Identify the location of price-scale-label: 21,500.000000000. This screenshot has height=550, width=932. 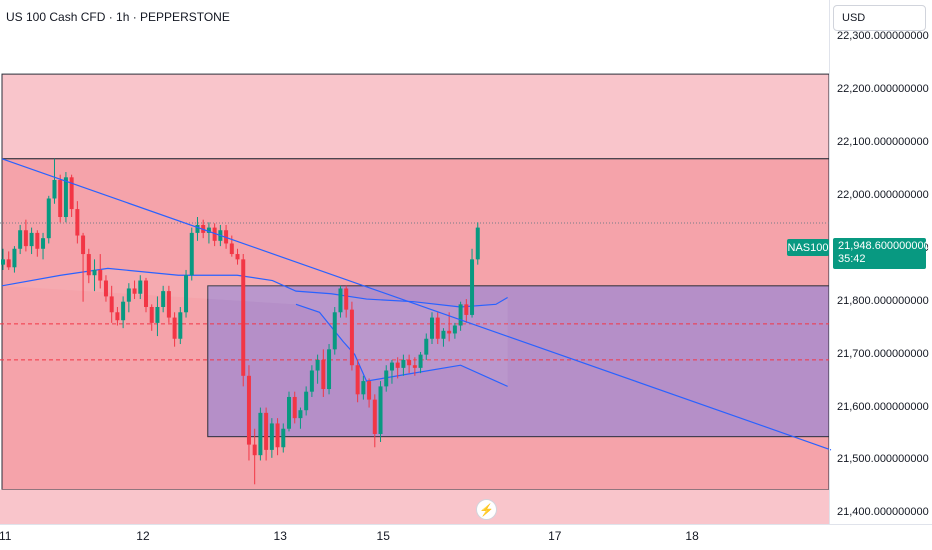
(883, 459).